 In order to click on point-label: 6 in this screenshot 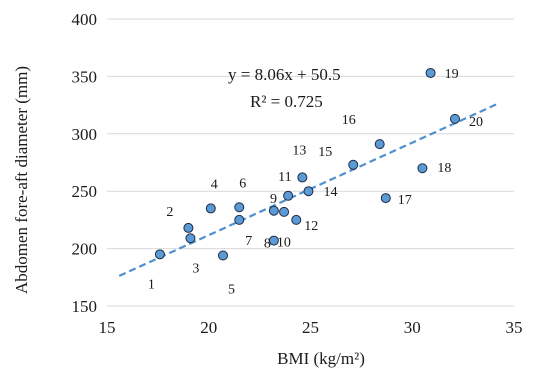, I will do `click(242, 183)`.